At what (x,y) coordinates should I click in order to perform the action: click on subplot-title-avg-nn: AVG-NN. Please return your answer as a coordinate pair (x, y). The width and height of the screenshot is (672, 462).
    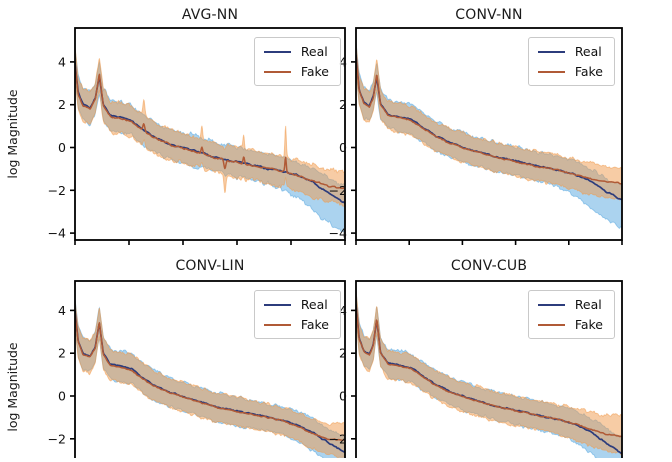
    Looking at the image, I should click on (210, 15).